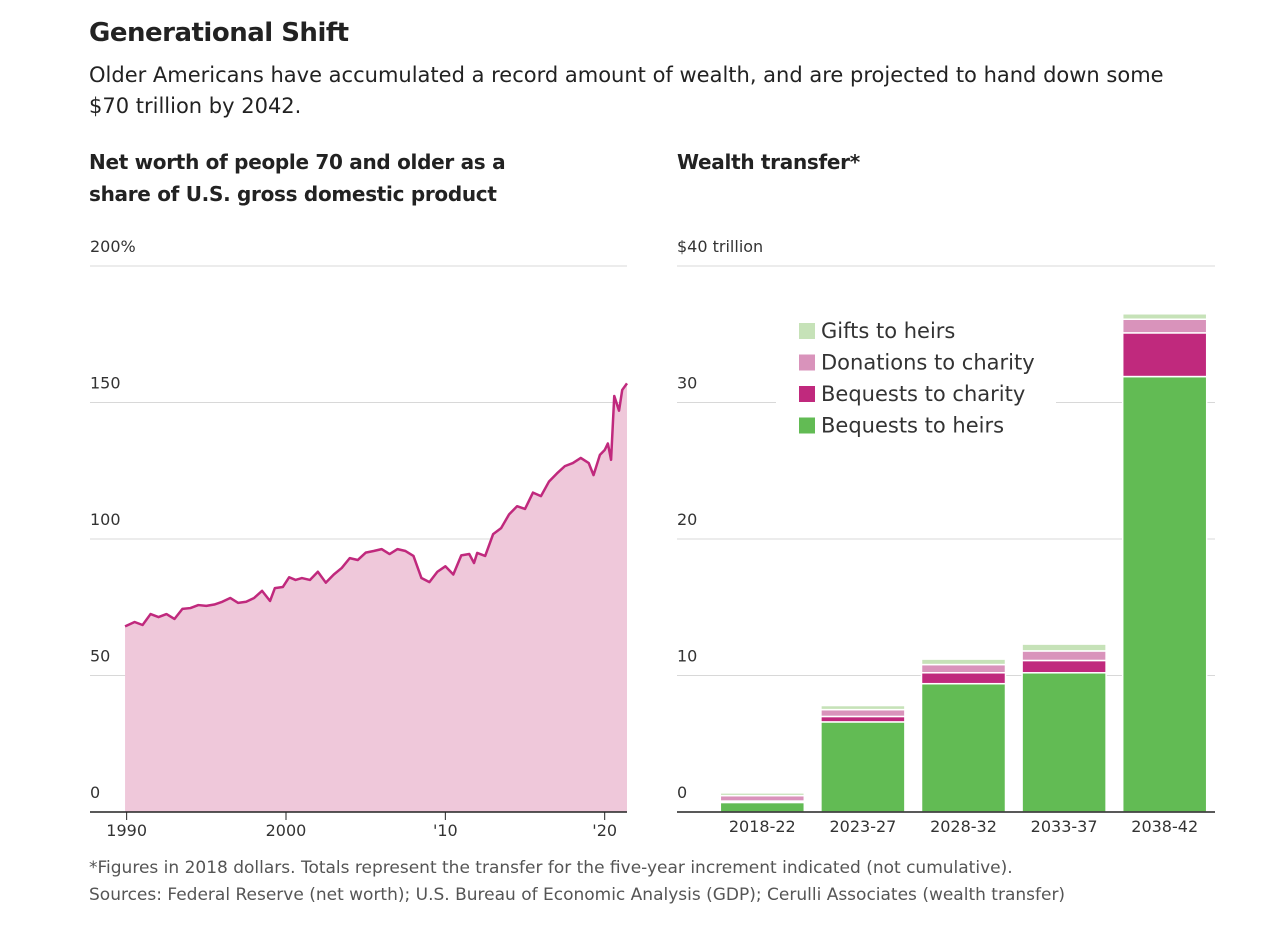  Describe the element at coordinates (604, 830) in the screenshot. I see `x-tick-label: '20` at that location.